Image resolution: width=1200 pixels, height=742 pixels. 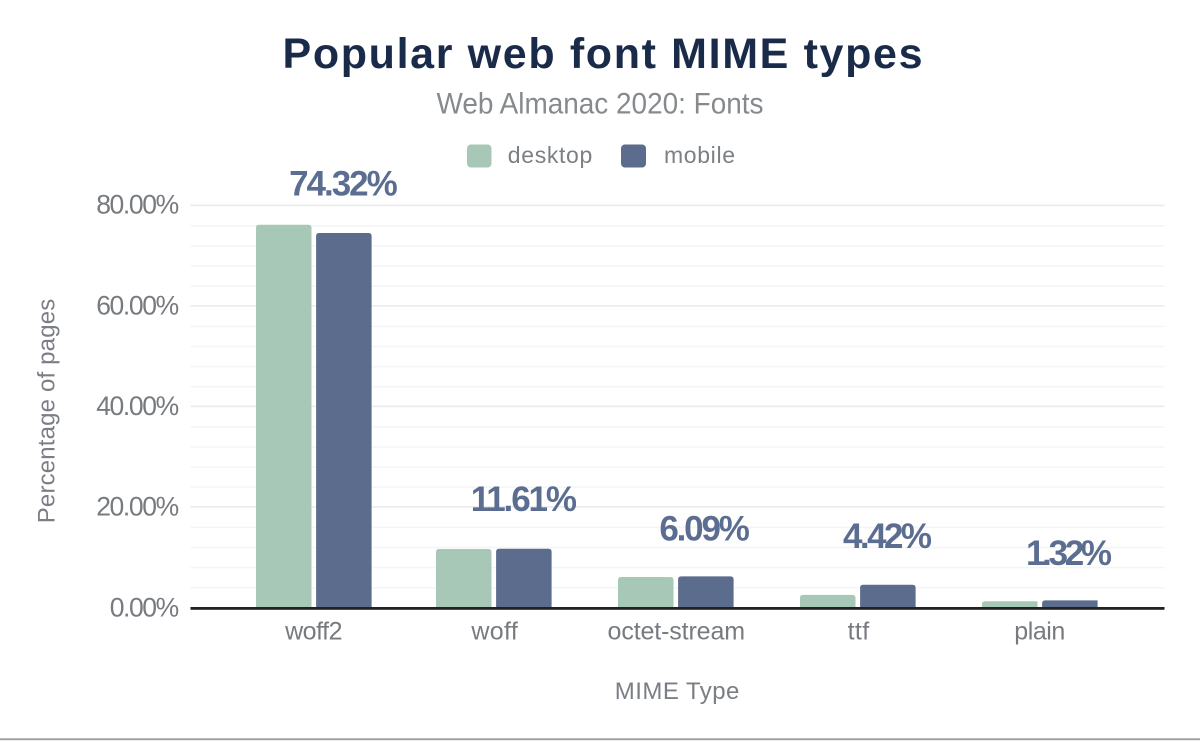 What do you see at coordinates (137, 506) in the screenshot?
I see `svg-text: 20.00%` at bounding box center [137, 506].